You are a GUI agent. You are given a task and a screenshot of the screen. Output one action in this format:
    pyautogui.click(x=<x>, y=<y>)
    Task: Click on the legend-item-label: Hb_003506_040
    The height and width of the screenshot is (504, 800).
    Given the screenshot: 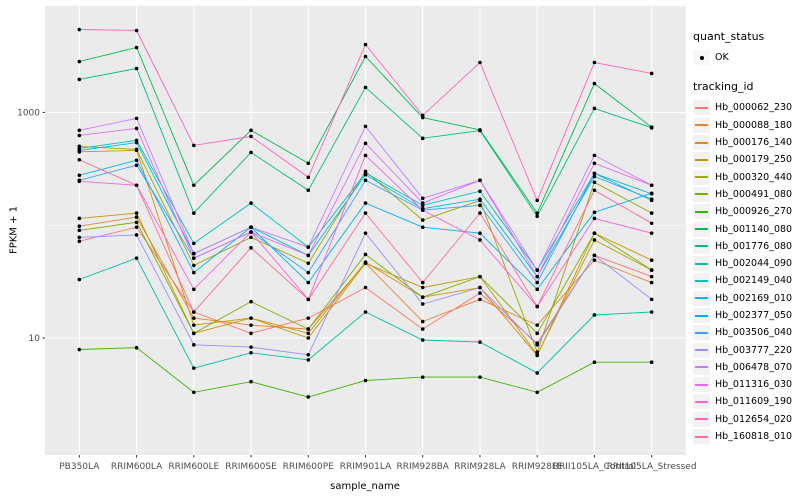 What is the action you would take?
    pyautogui.click(x=754, y=333)
    